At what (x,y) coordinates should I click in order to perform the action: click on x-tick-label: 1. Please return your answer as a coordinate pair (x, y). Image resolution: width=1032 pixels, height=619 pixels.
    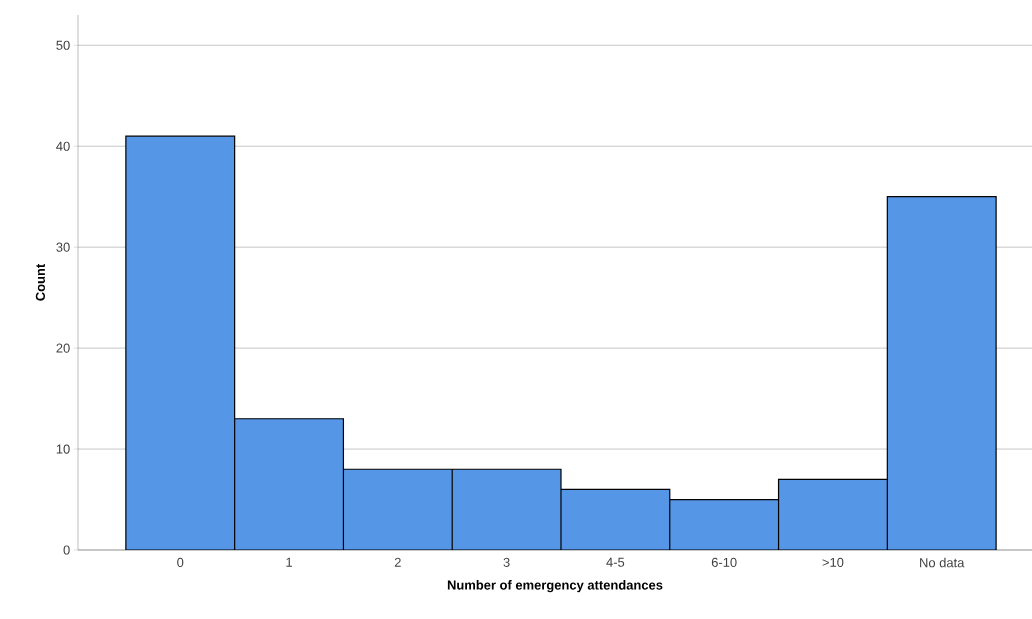
    Looking at the image, I should click on (289, 562).